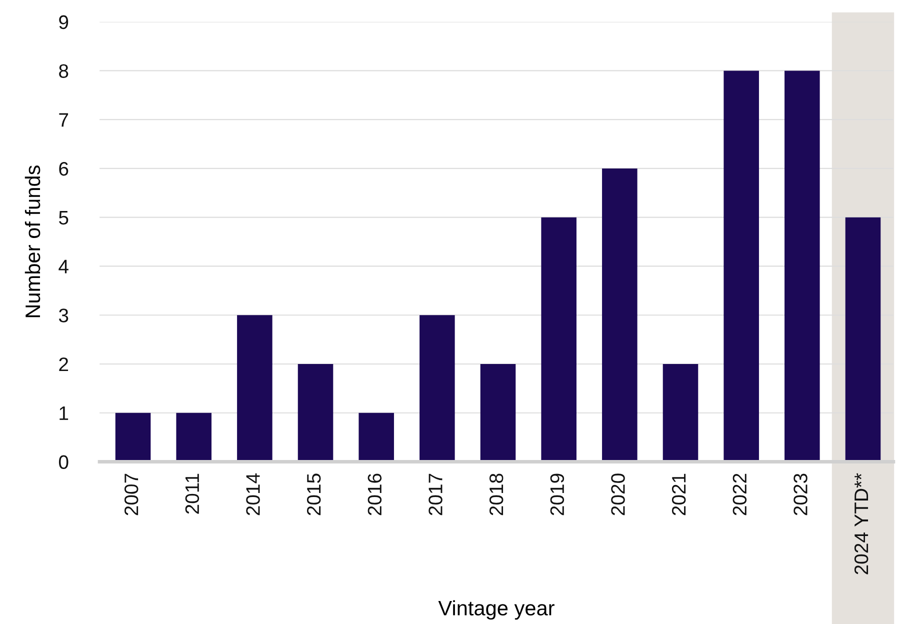 This screenshot has height=624, width=897. Describe the element at coordinates (63, 218) in the screenshot. I see `y-tick-label: 5` at that location.